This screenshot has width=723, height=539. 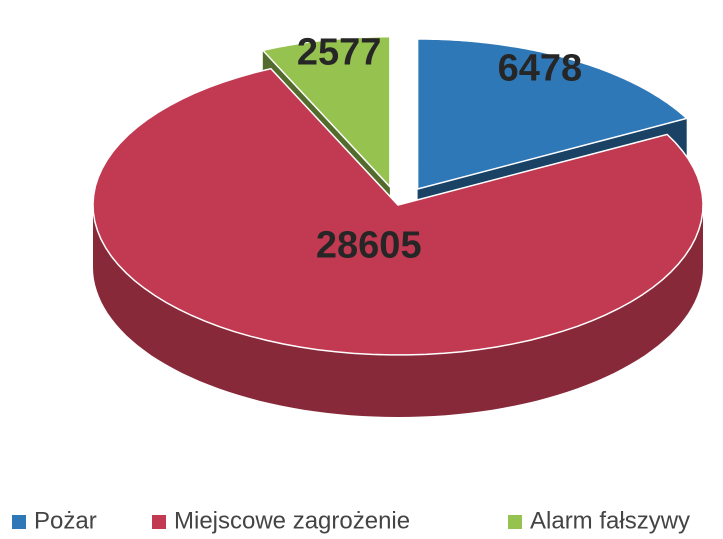 What do you see at coordinates (610, 520) in the screenshot?
I see `legend-label: Alarm fałszywy` at bounding box center [610, 520].